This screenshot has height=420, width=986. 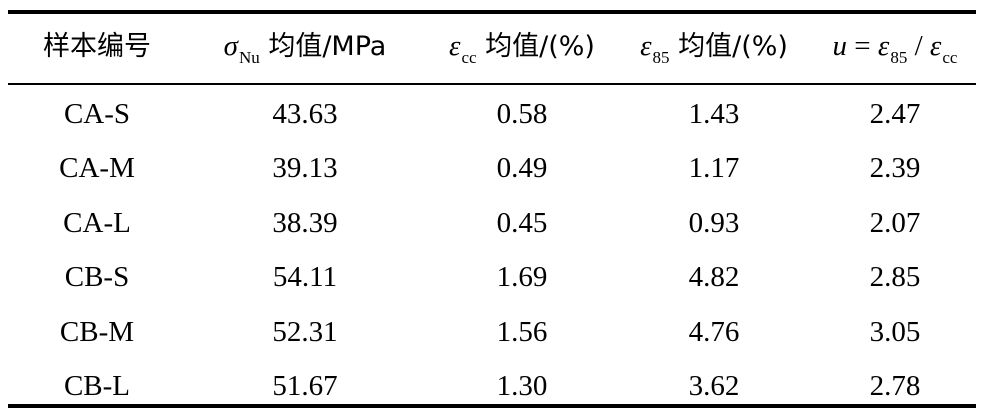 What do you see at coordinates (492, 12) in the screenshot?
I see `table-top-rule` at bounding box center [492, 12].